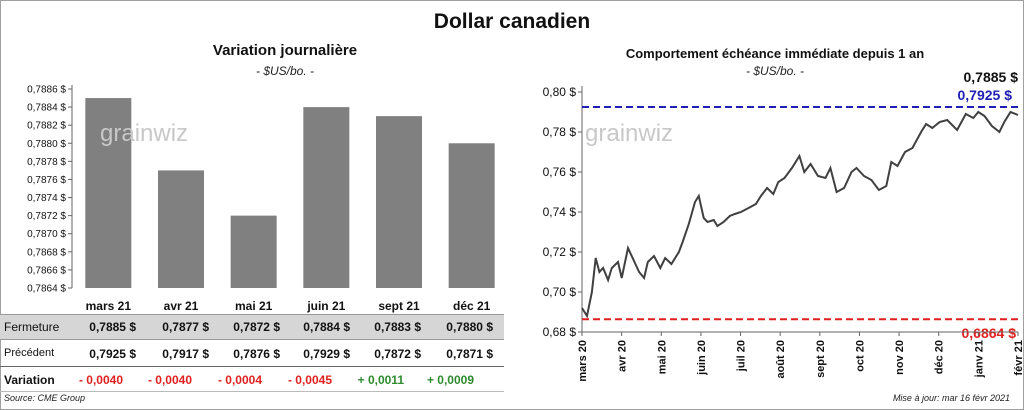 The height and width of the screenshot is (410, 1024). I want to click on line-chart-subtitle: - $US/bo. -, so click(775, 71).